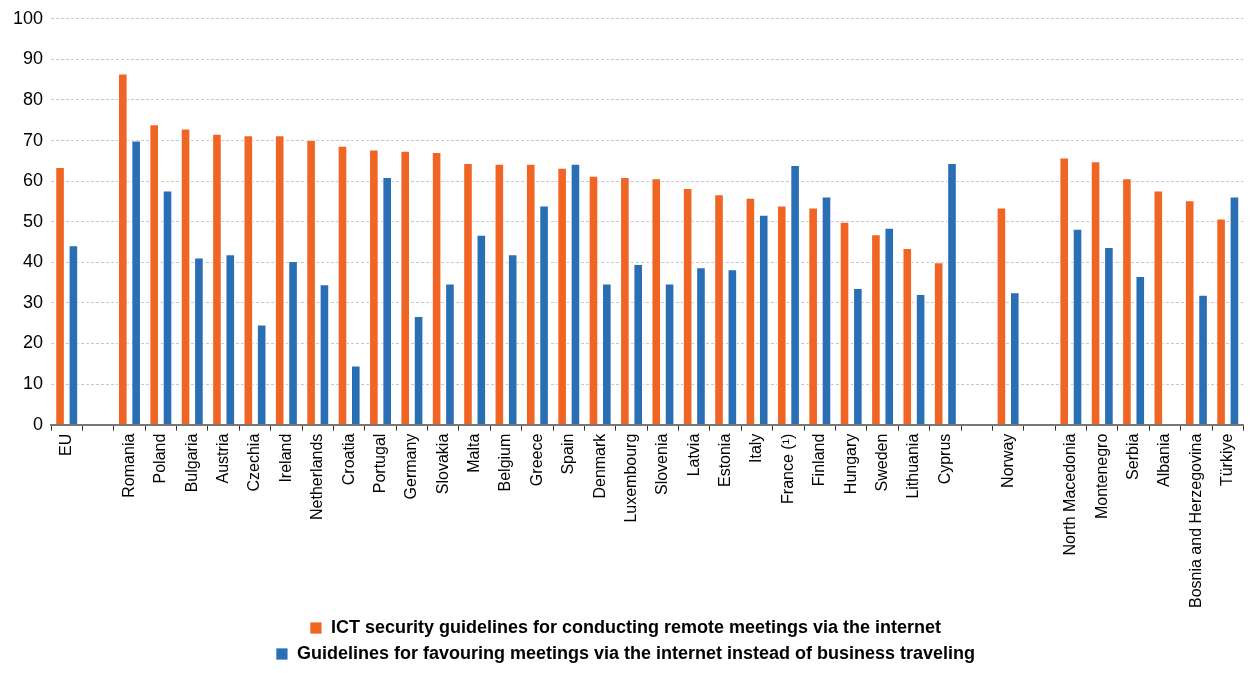 Image resolution: width=1250 pixels, height=673 pixels. I want to click on y-tick-label: 100, so click(28, 17).